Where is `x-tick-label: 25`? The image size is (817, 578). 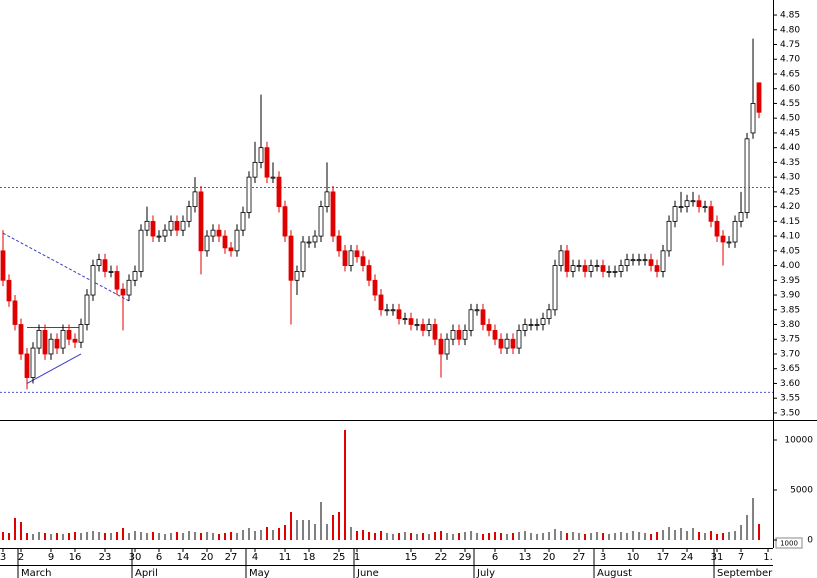
x-tick-label: 25 is located at coordinates (339, 557).